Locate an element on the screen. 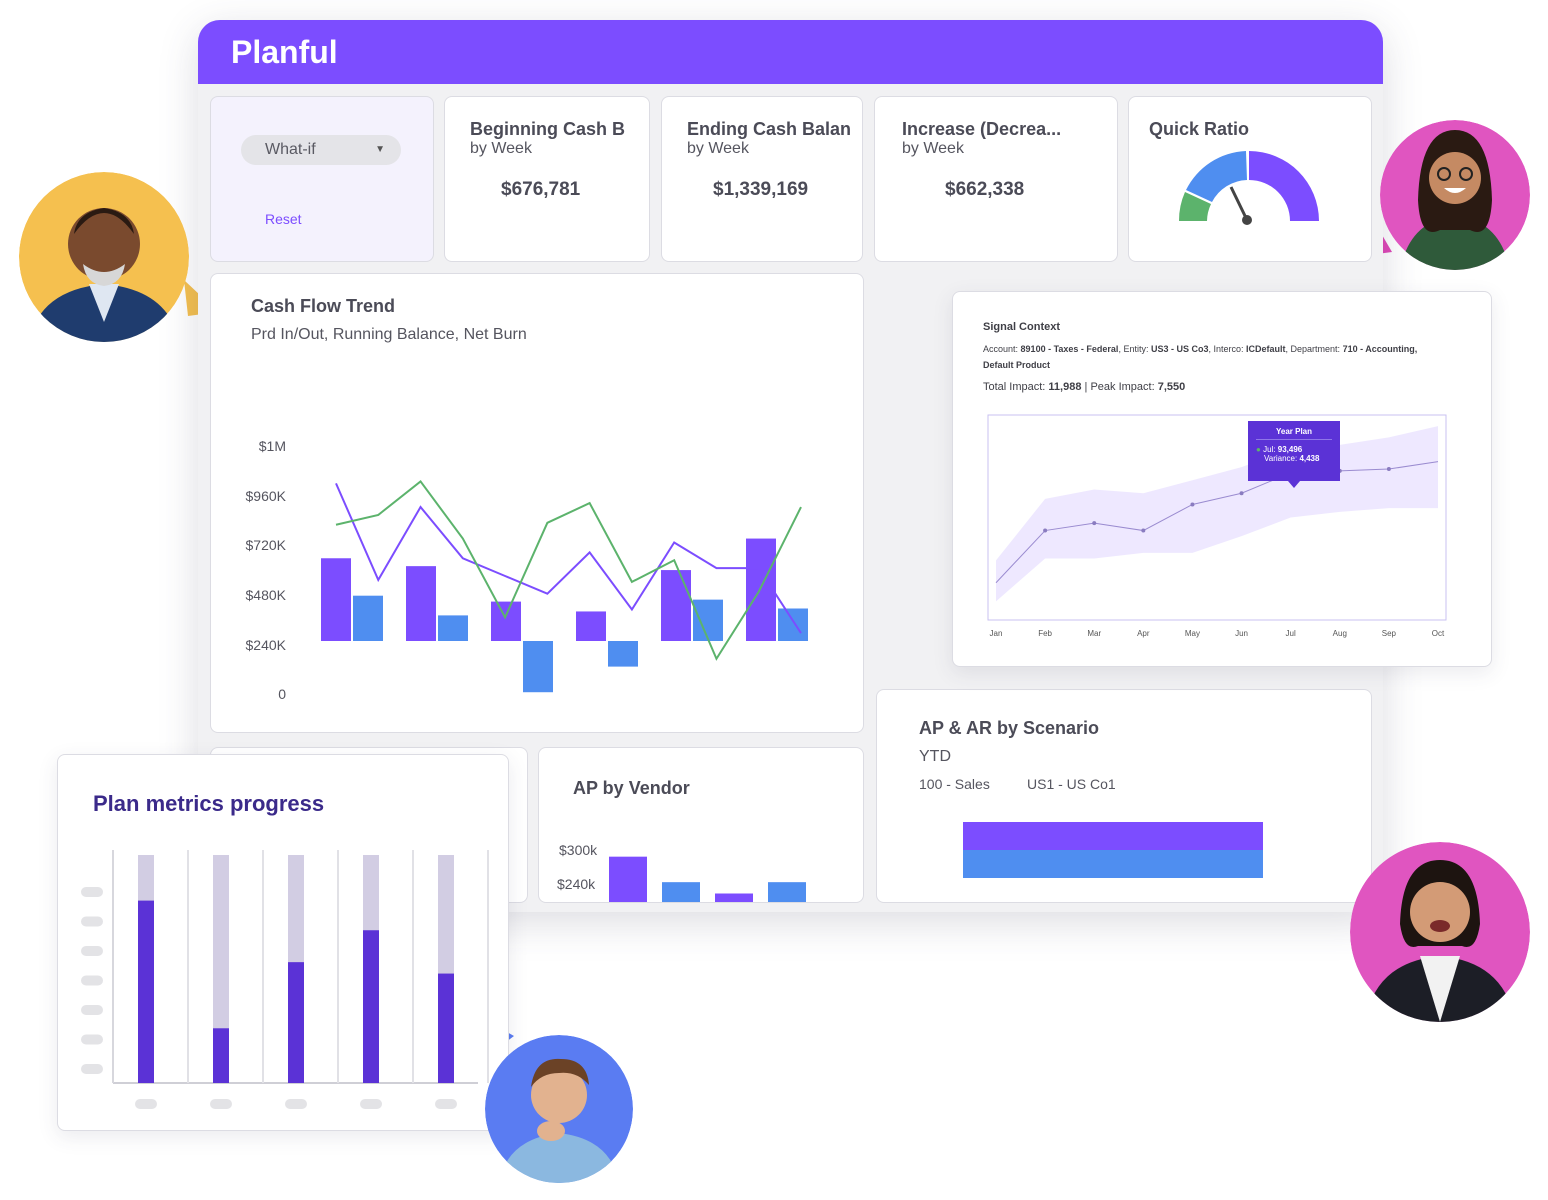  kpi-card-ending-cash: Ending Cash Balan by Week $1,339,169 is located at coordinates (762, 179).